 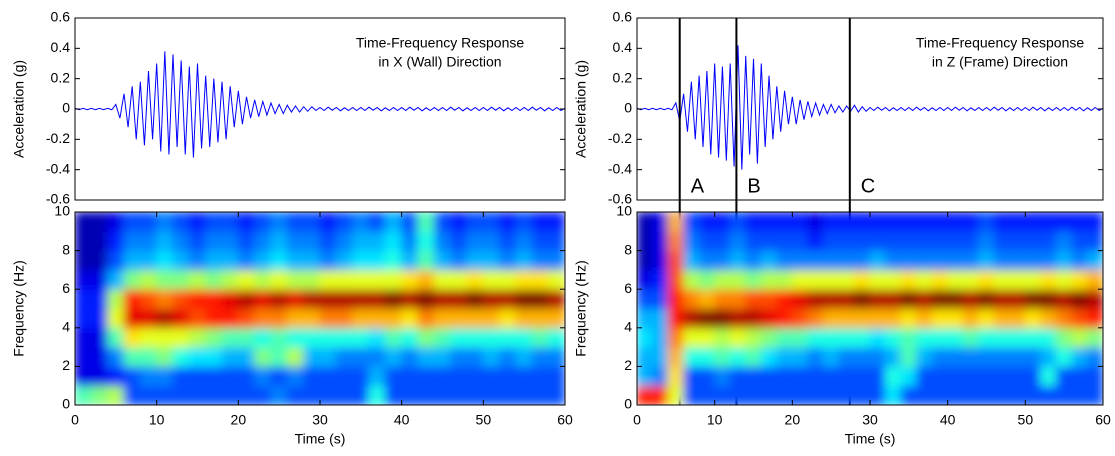 What do you see at coordinates (66, 108) in the screenshot?
I see `y-tick-label: 0` at bounding box center [66, 108].